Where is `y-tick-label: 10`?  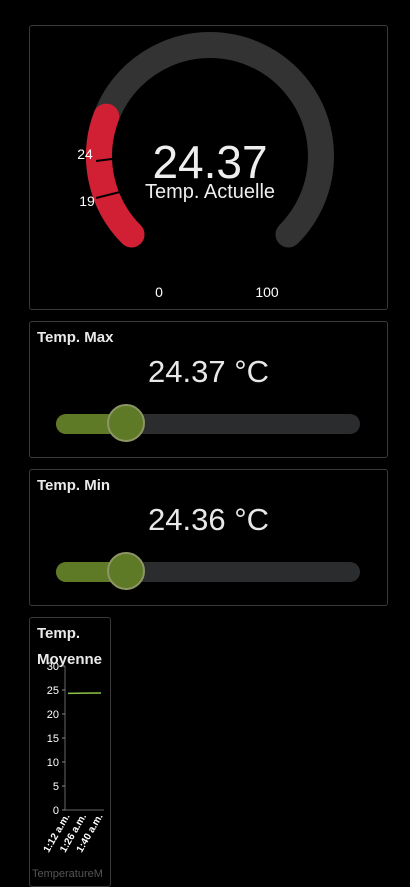 y-tick-label: 10 is located at coordinates (53, 763).